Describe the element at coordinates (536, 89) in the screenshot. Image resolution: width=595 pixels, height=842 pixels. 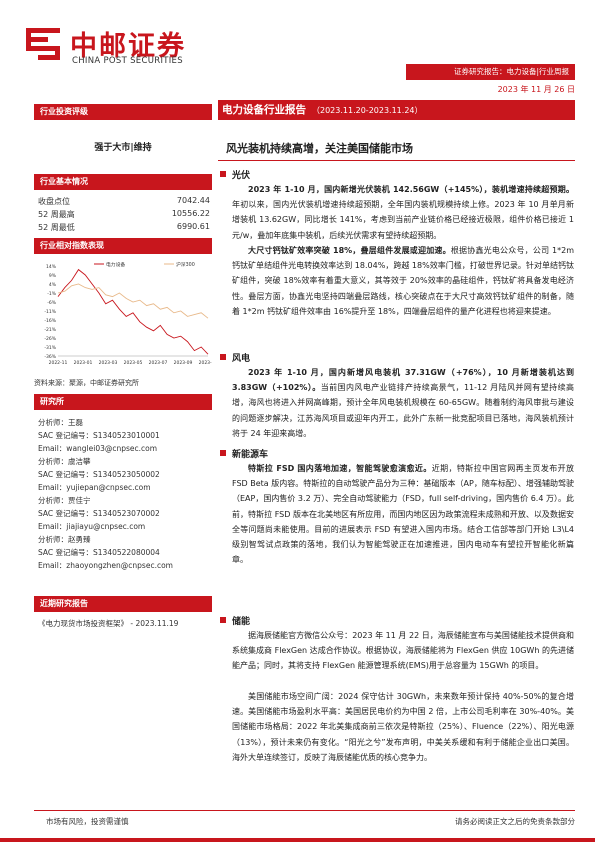
I see `report-date: 2023 年 11 月 26 日` at that location.